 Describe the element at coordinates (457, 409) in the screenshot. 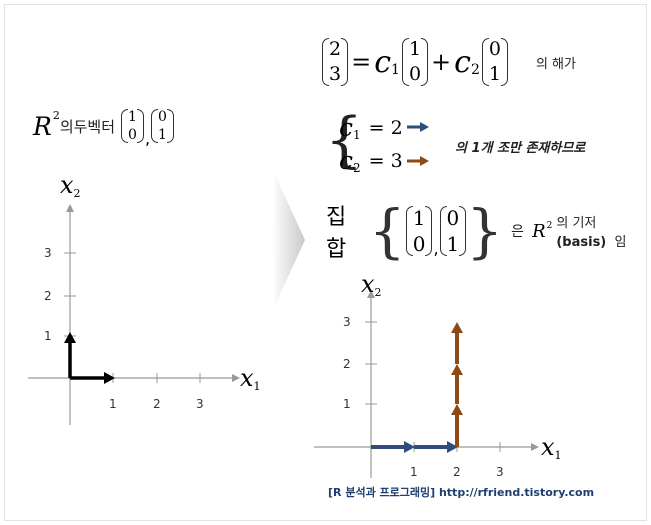

I see `right-e2-head-1-icon` at that location.